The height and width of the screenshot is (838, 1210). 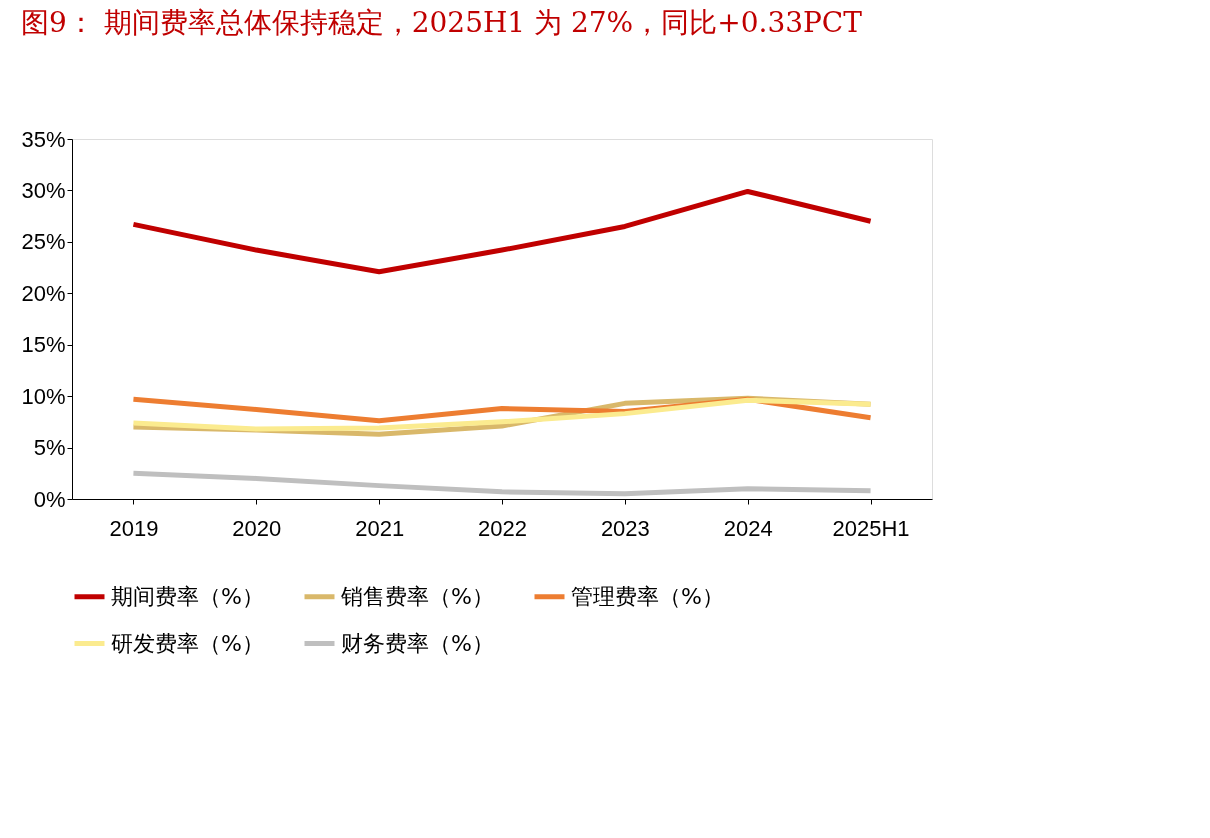 What do you see at coordinates (625, 528) in the screenshot?
I see `x-tick-label: 2023` at bounding box center [625, 528].